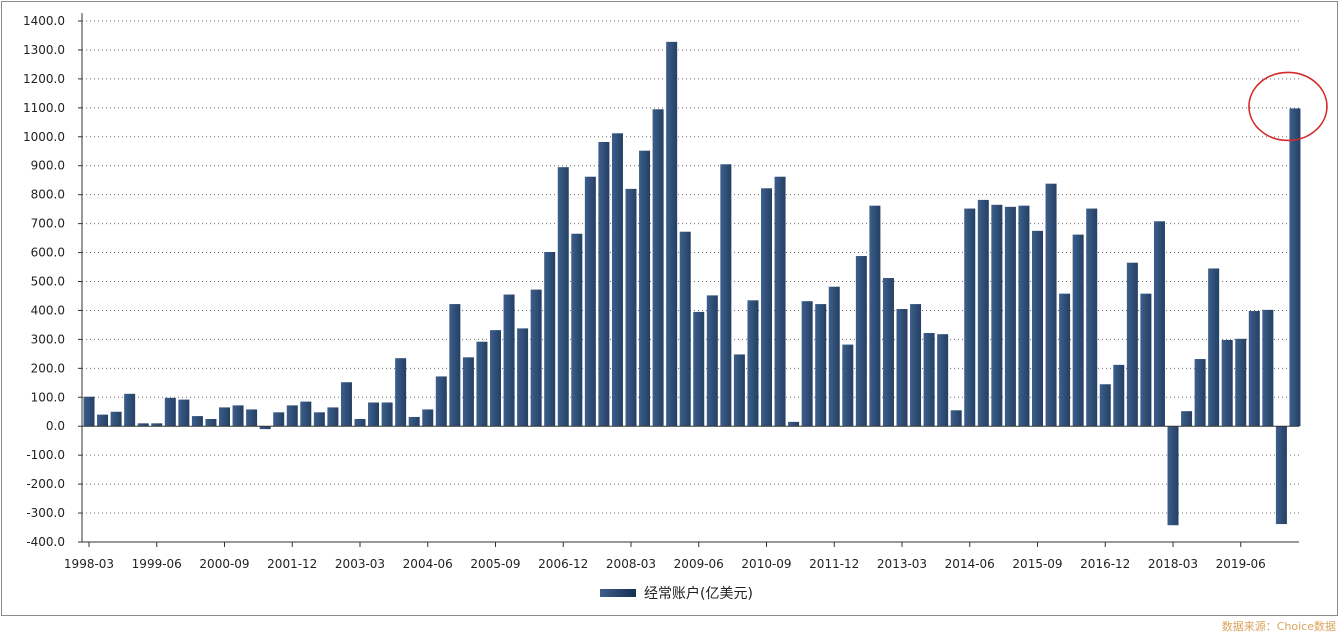 Image resolution: width=1341 pixels, height=633 pixels. Describe the element at coordinates (157, 564) in the screenshot. I see `x-tick-label: 1999-06` at that location.